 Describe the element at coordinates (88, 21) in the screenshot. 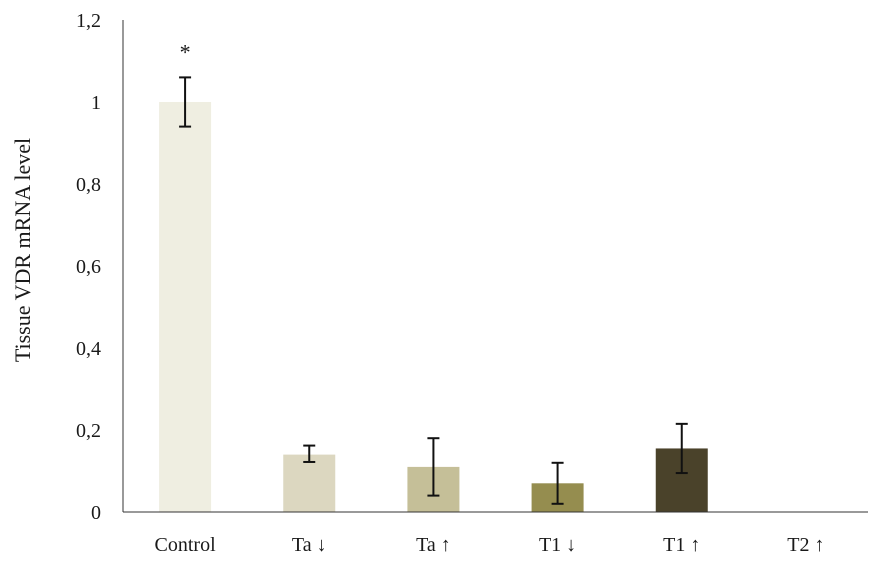

I see `y-tick-label: 1,2` at that location.